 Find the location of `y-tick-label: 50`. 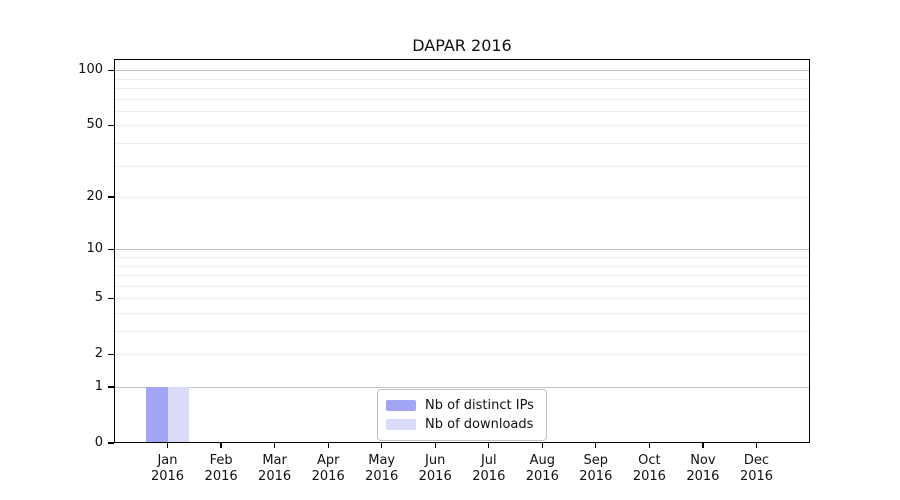

y-tick-label: 50 is located at coordinates (94, 125).